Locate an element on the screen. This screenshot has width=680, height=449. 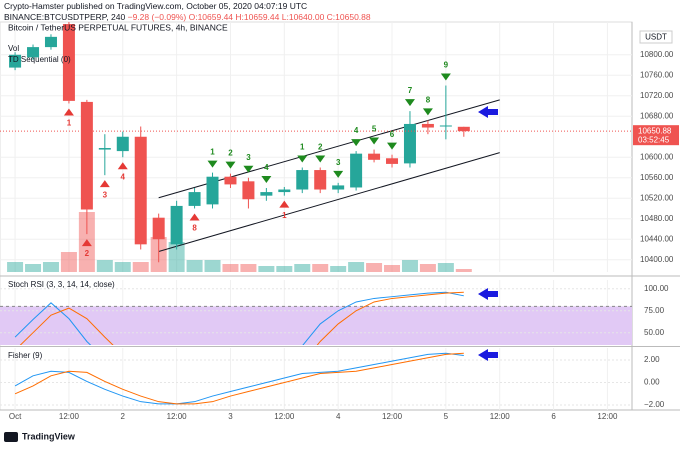
channel-line is located at coordinates (329, 202).